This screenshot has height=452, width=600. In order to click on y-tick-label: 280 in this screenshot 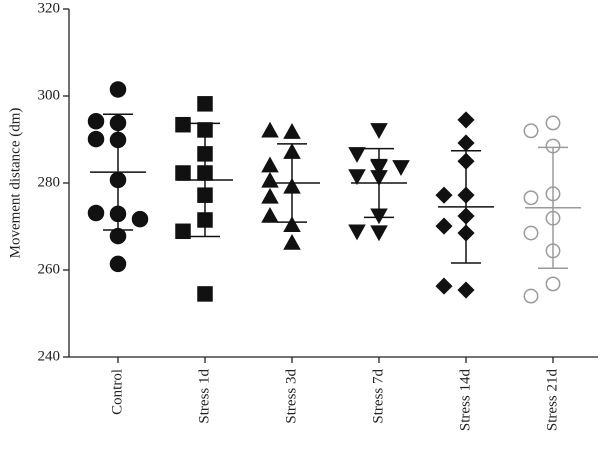, I will do `click(49, 182)`.